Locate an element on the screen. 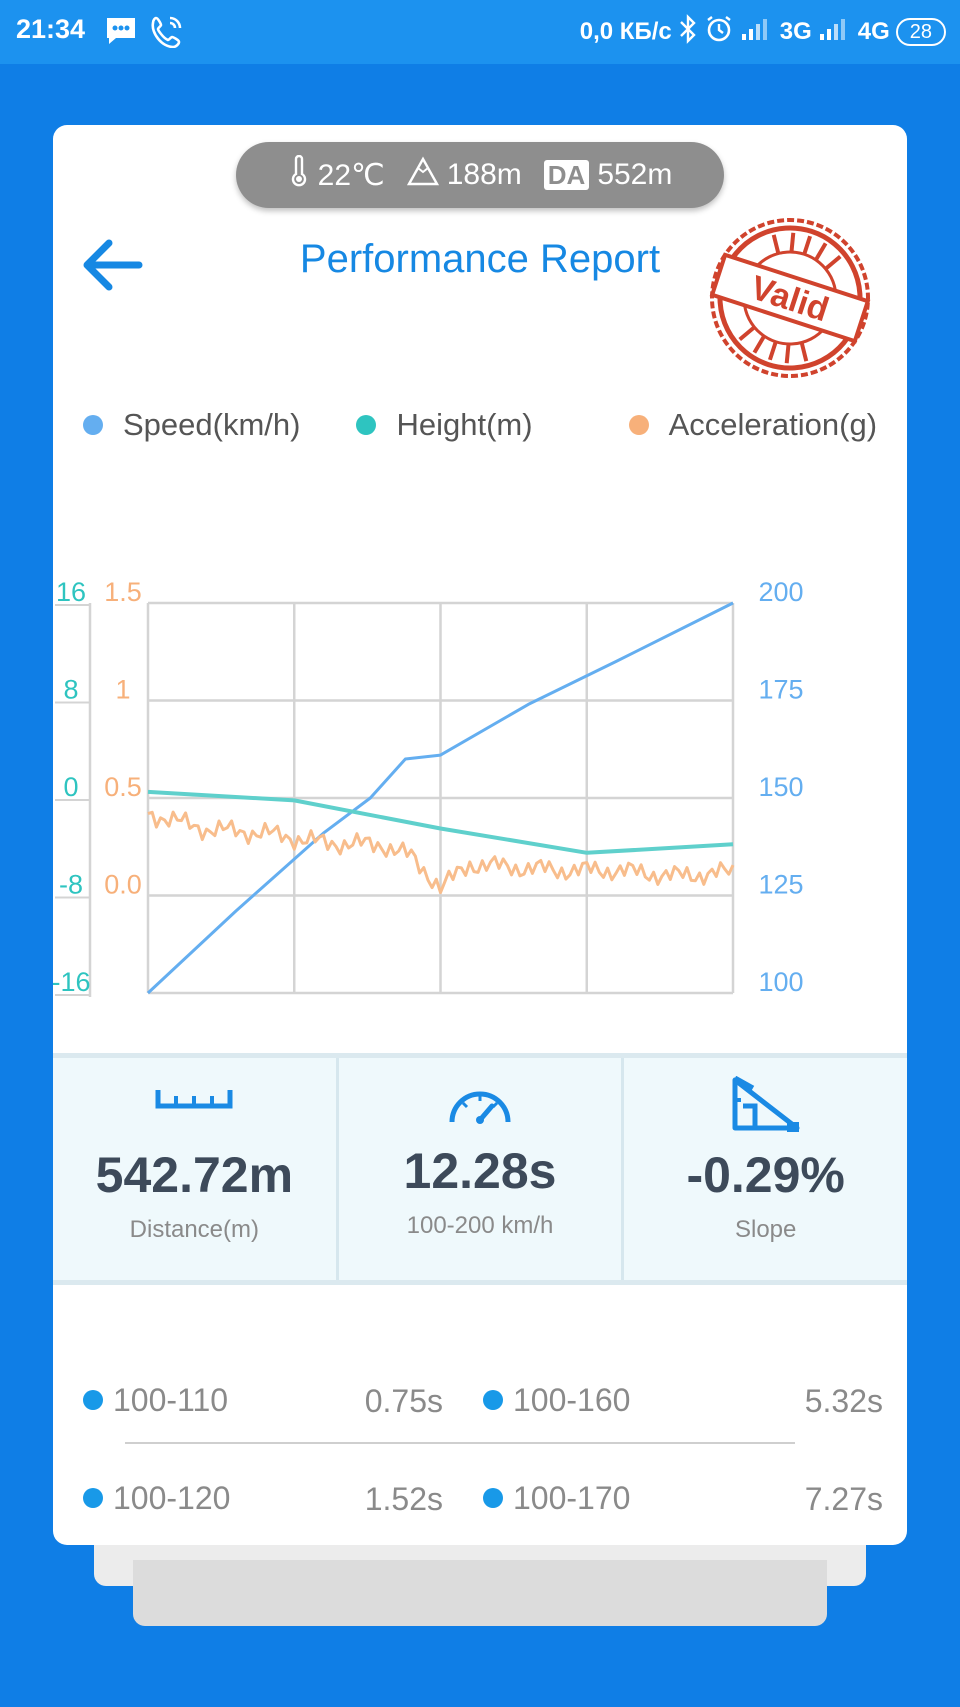 The height and width of the screenshot is (1707, 960). status-time: 21:34 is located at coordinates (51, 29).